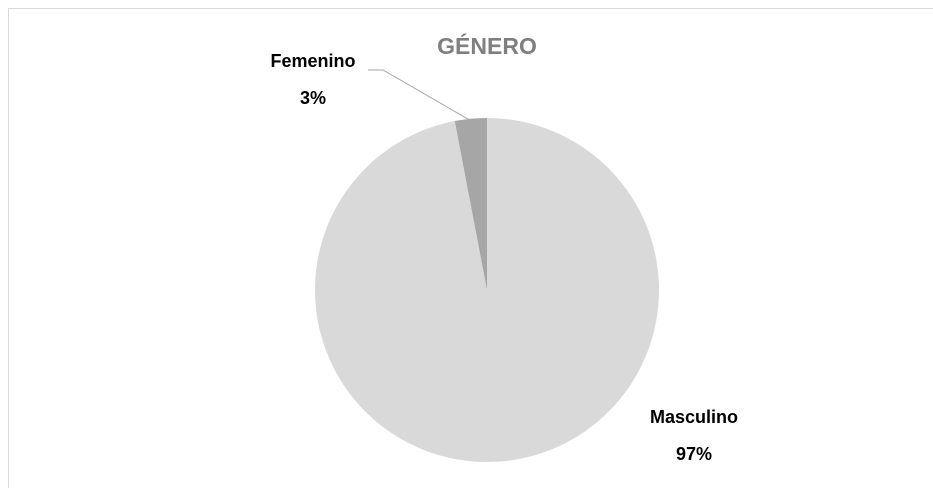  Describe the element at coordinates (694, 417) in the screenshot. I see `data-label-category: Masculino` at that location.